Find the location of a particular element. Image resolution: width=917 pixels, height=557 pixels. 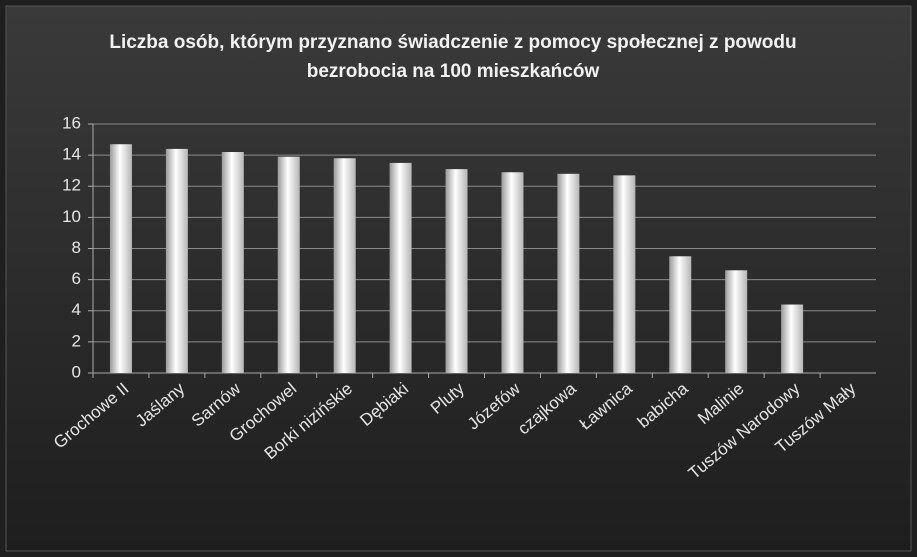

y-tick-label: 2 is located at coordinates (76, 340).